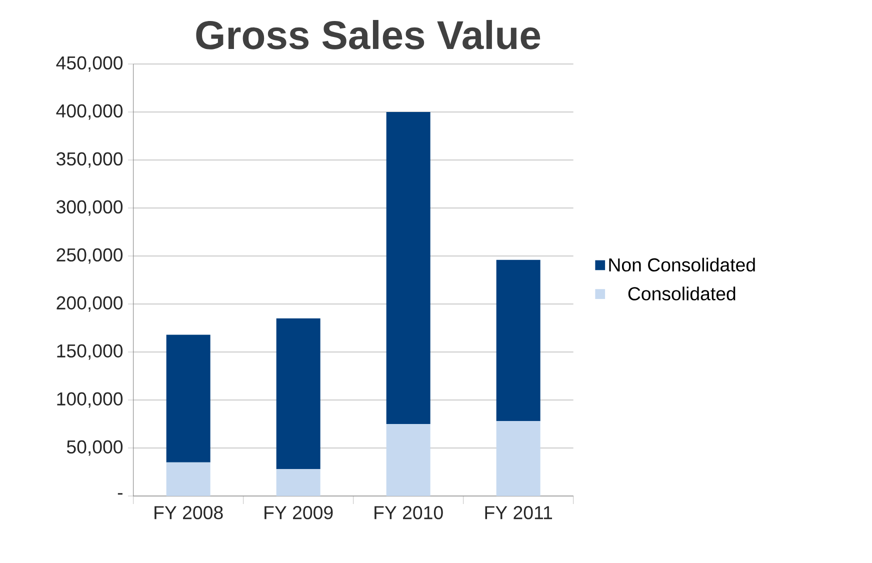 This screenshot has width=872, height=563. What do you see at coordinates (89, 112) in the screenshot?
I see `y-tick-label: 400,000` at bounding box center [89, 112].